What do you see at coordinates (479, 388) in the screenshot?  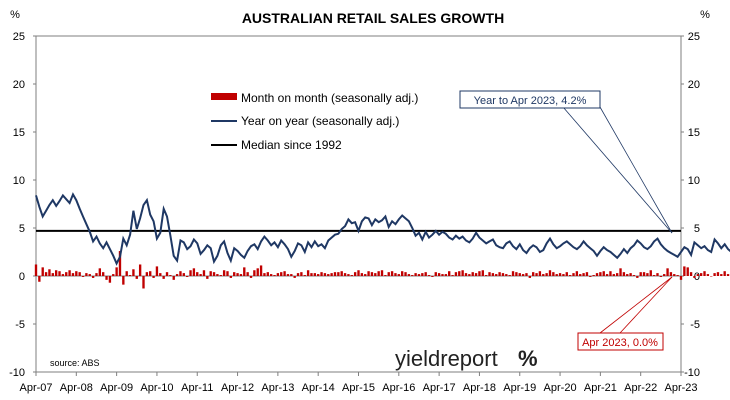 I see `x-tick-label: Apr-18` at bounding box center [479, 388].